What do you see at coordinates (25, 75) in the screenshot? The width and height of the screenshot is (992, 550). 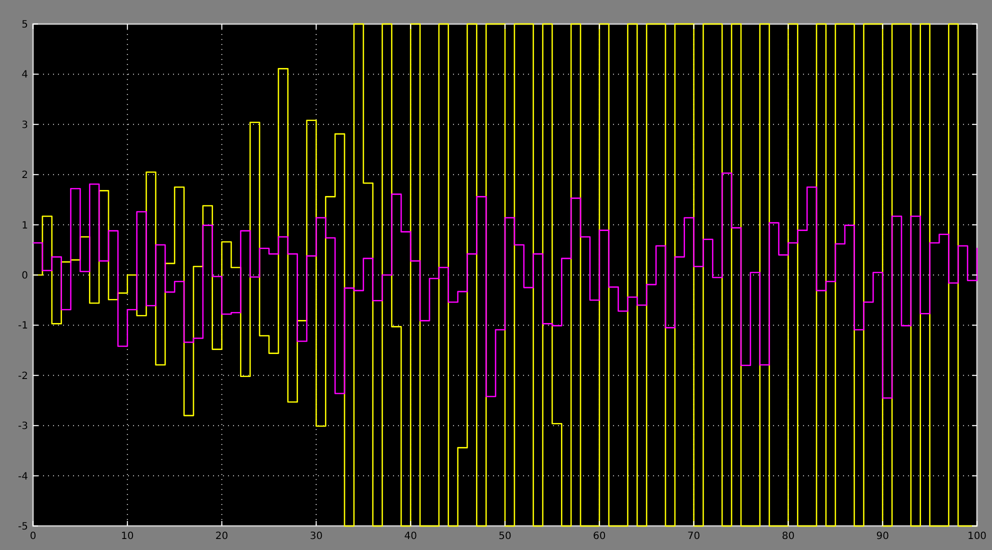 I see `y-tick-label: 4` at bounding box center [25, 75].